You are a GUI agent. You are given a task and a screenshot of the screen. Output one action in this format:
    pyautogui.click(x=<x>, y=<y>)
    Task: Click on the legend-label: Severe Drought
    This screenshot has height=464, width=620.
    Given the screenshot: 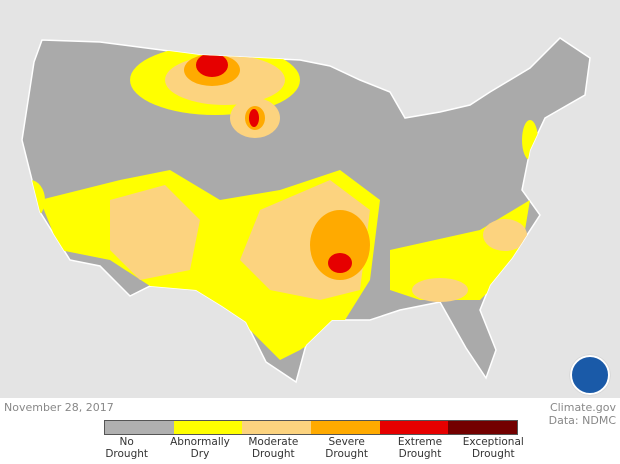 What is the action you would take?
    pyautogui.click(x=346, y=448)
    